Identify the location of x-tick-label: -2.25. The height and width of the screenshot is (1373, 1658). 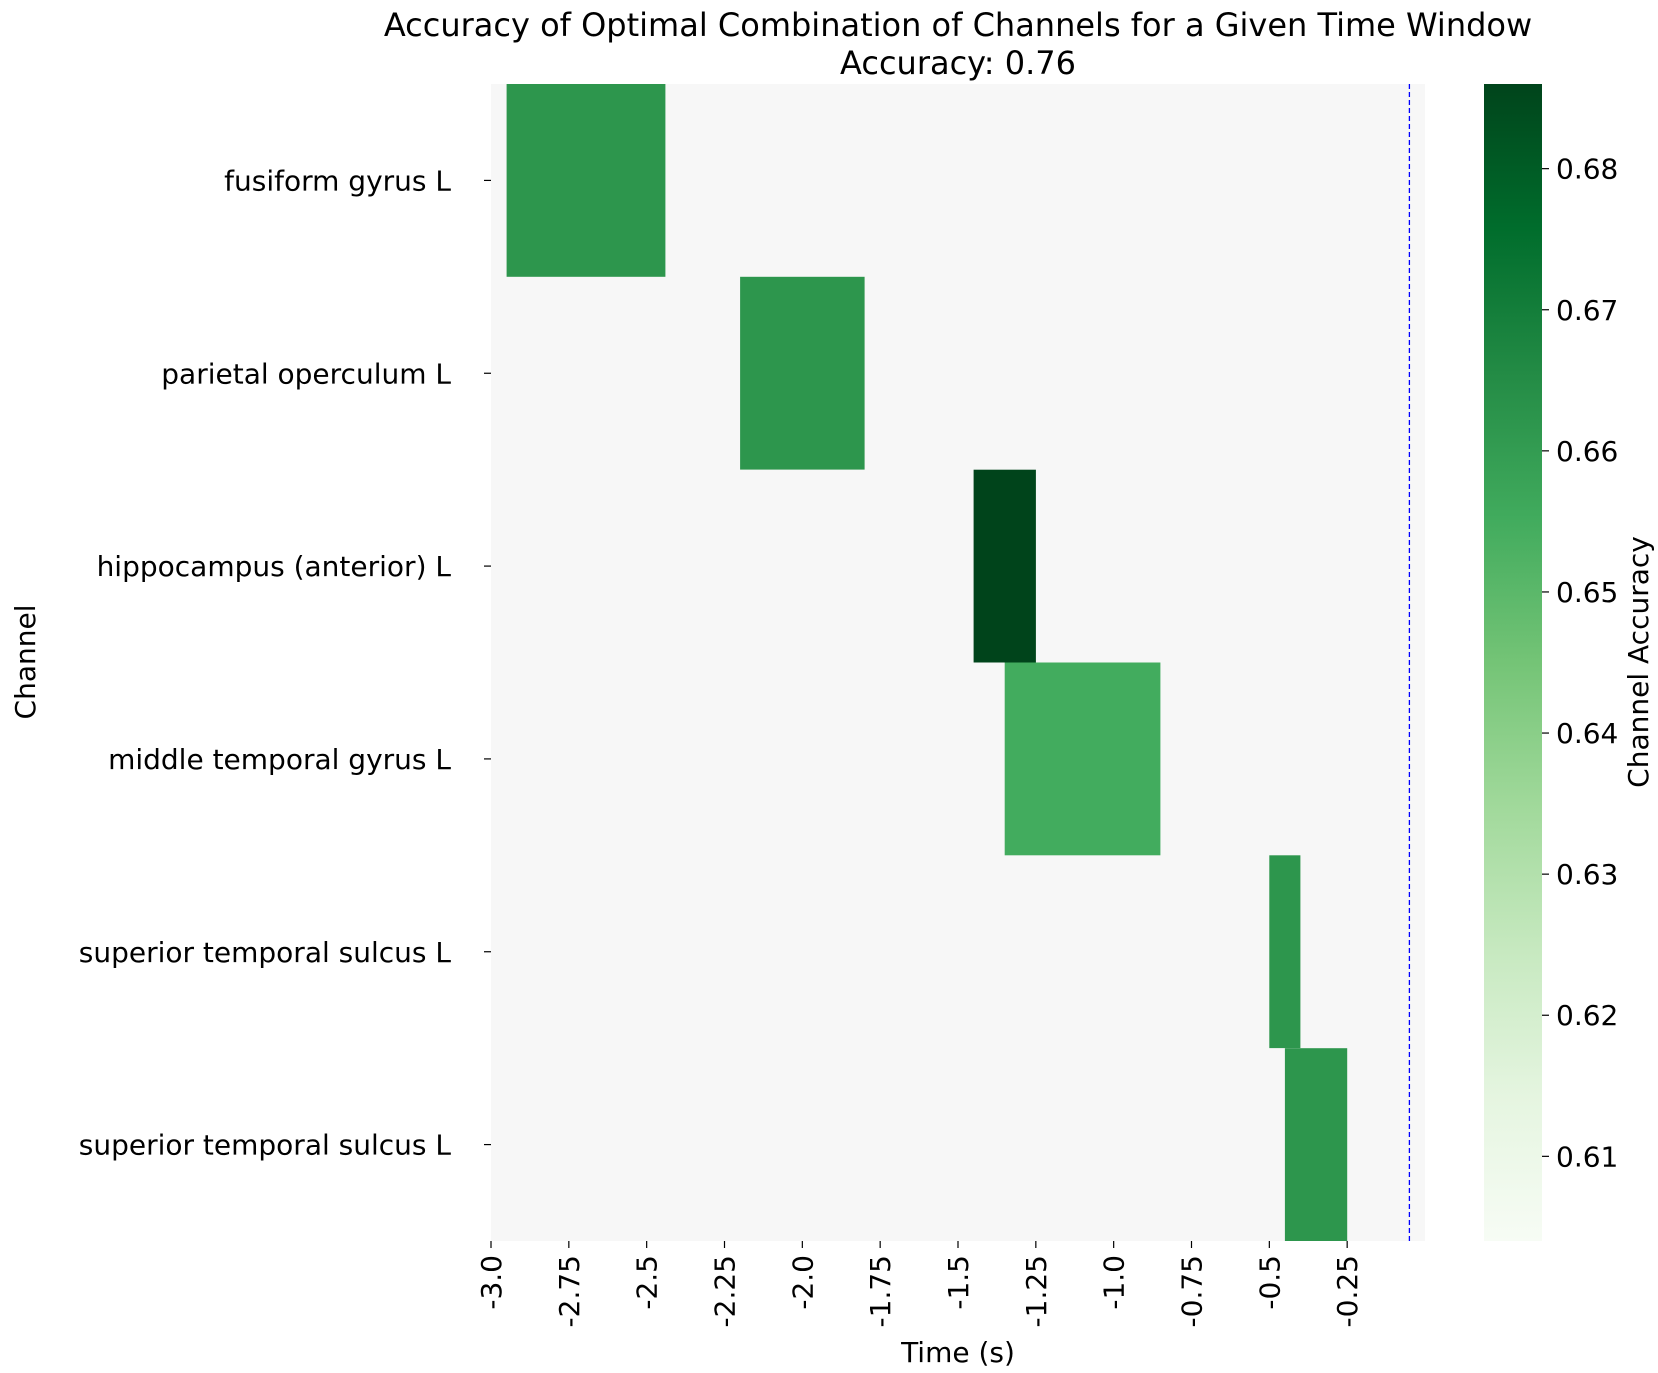
(725, 1291).